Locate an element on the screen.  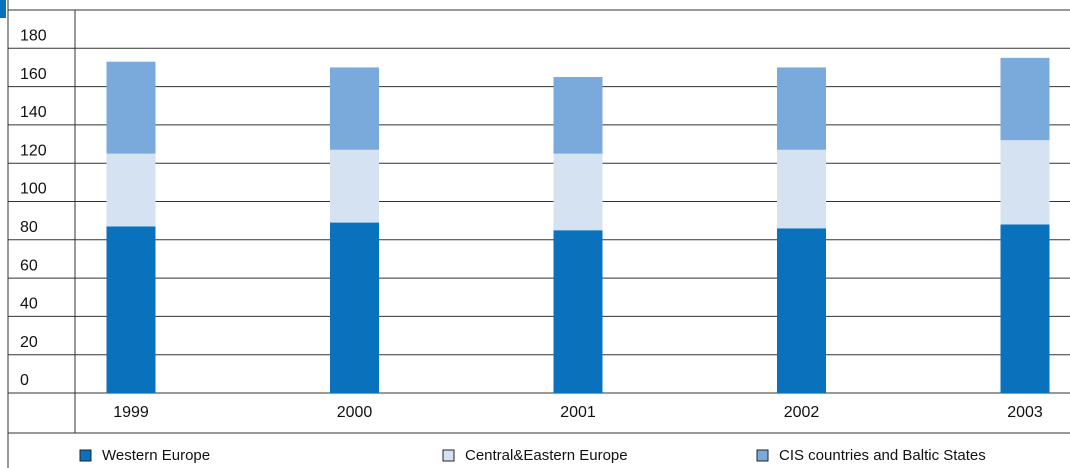
y-tick-label: 100 is located at coordinates (33, 189).